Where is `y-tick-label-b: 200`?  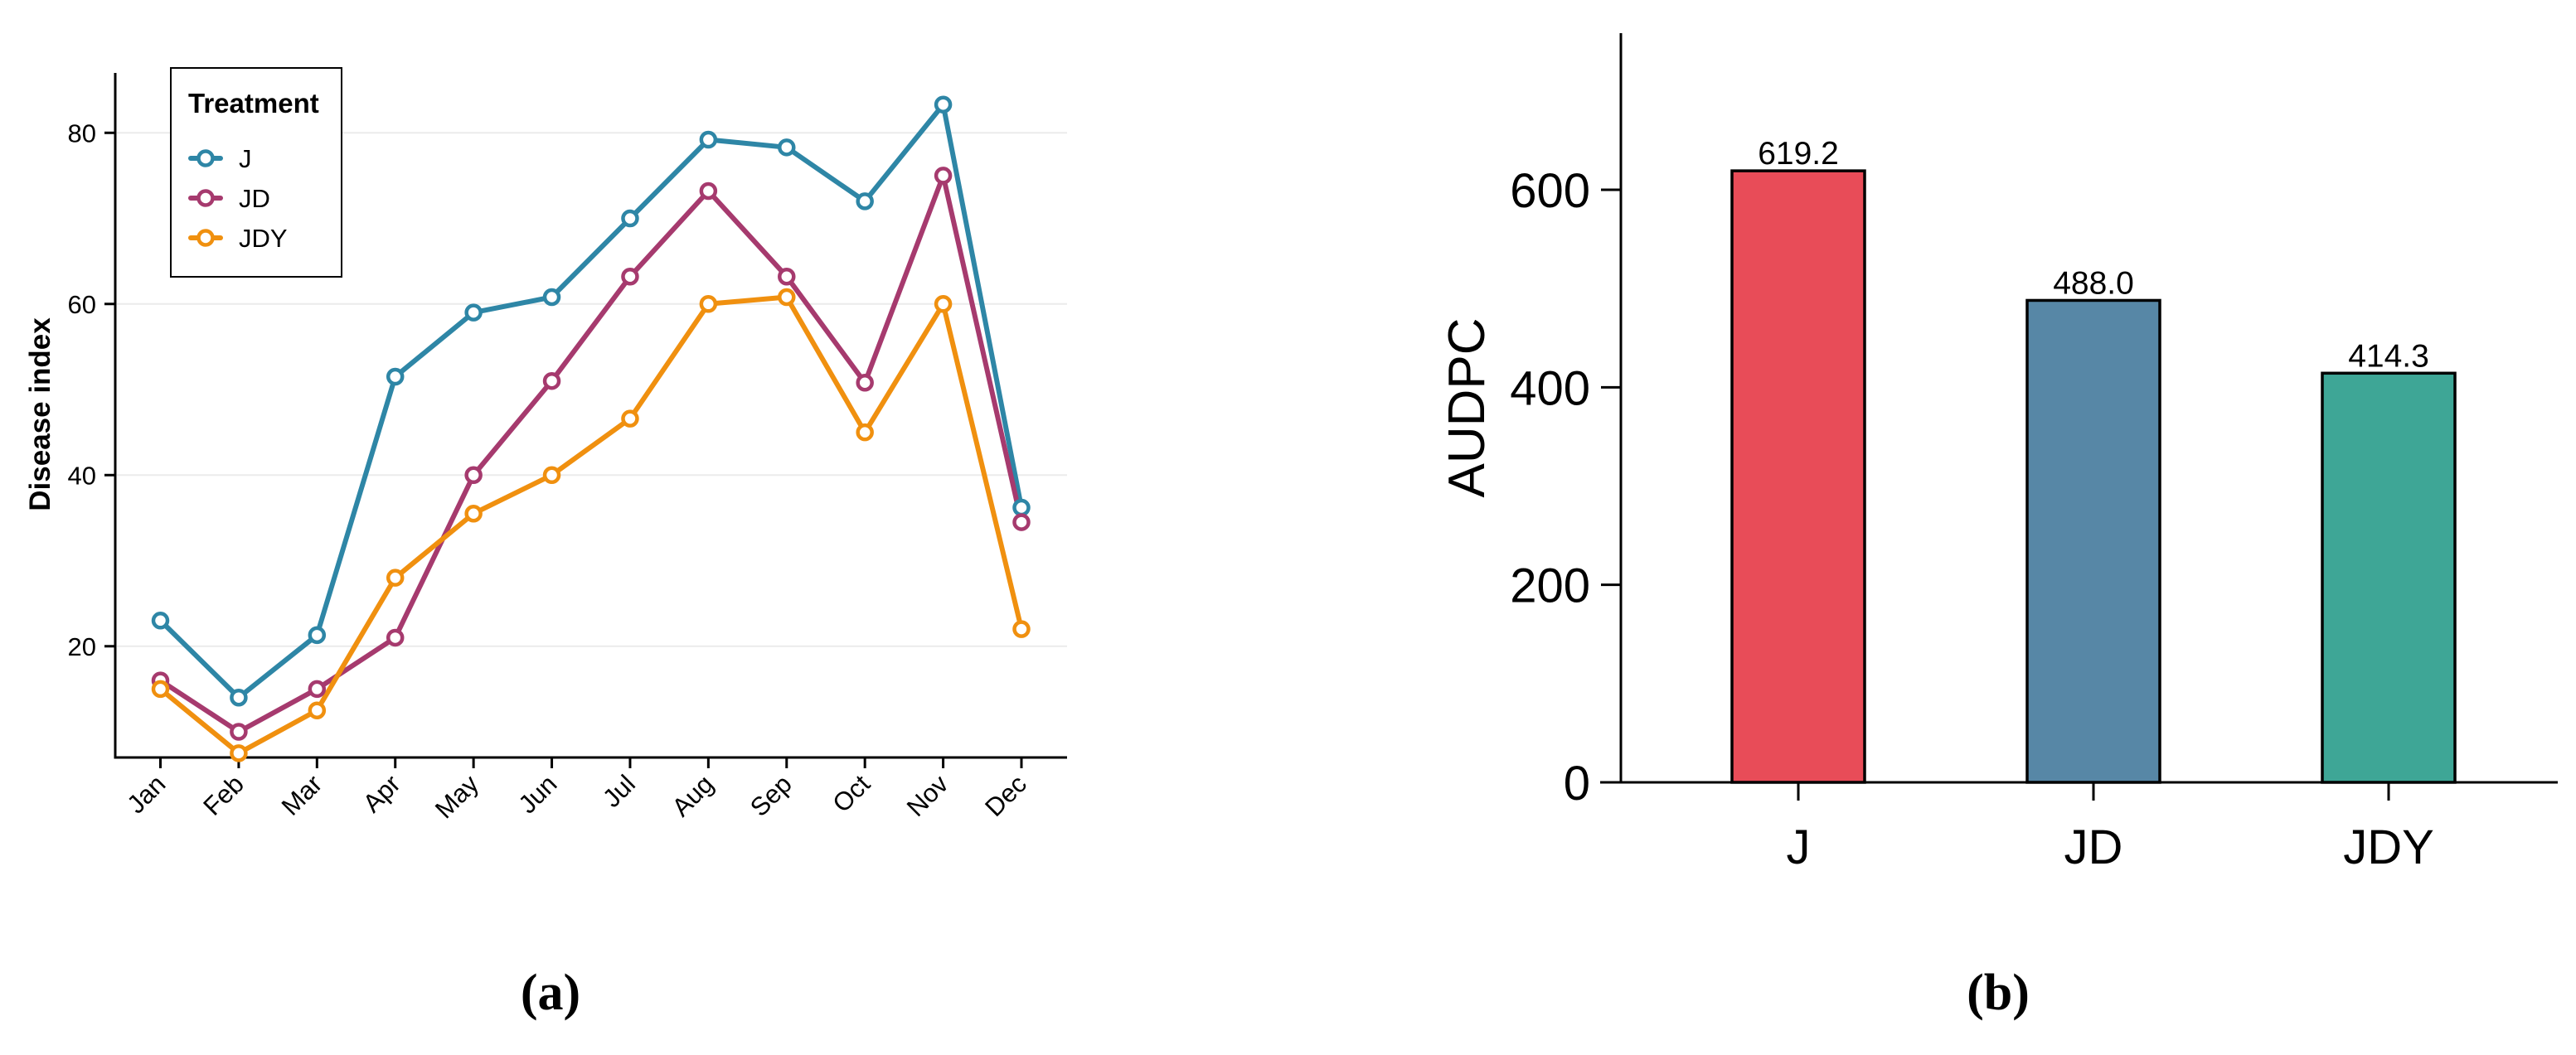
y-tick-label-b: 200 is located at coordinates (1550, 586).